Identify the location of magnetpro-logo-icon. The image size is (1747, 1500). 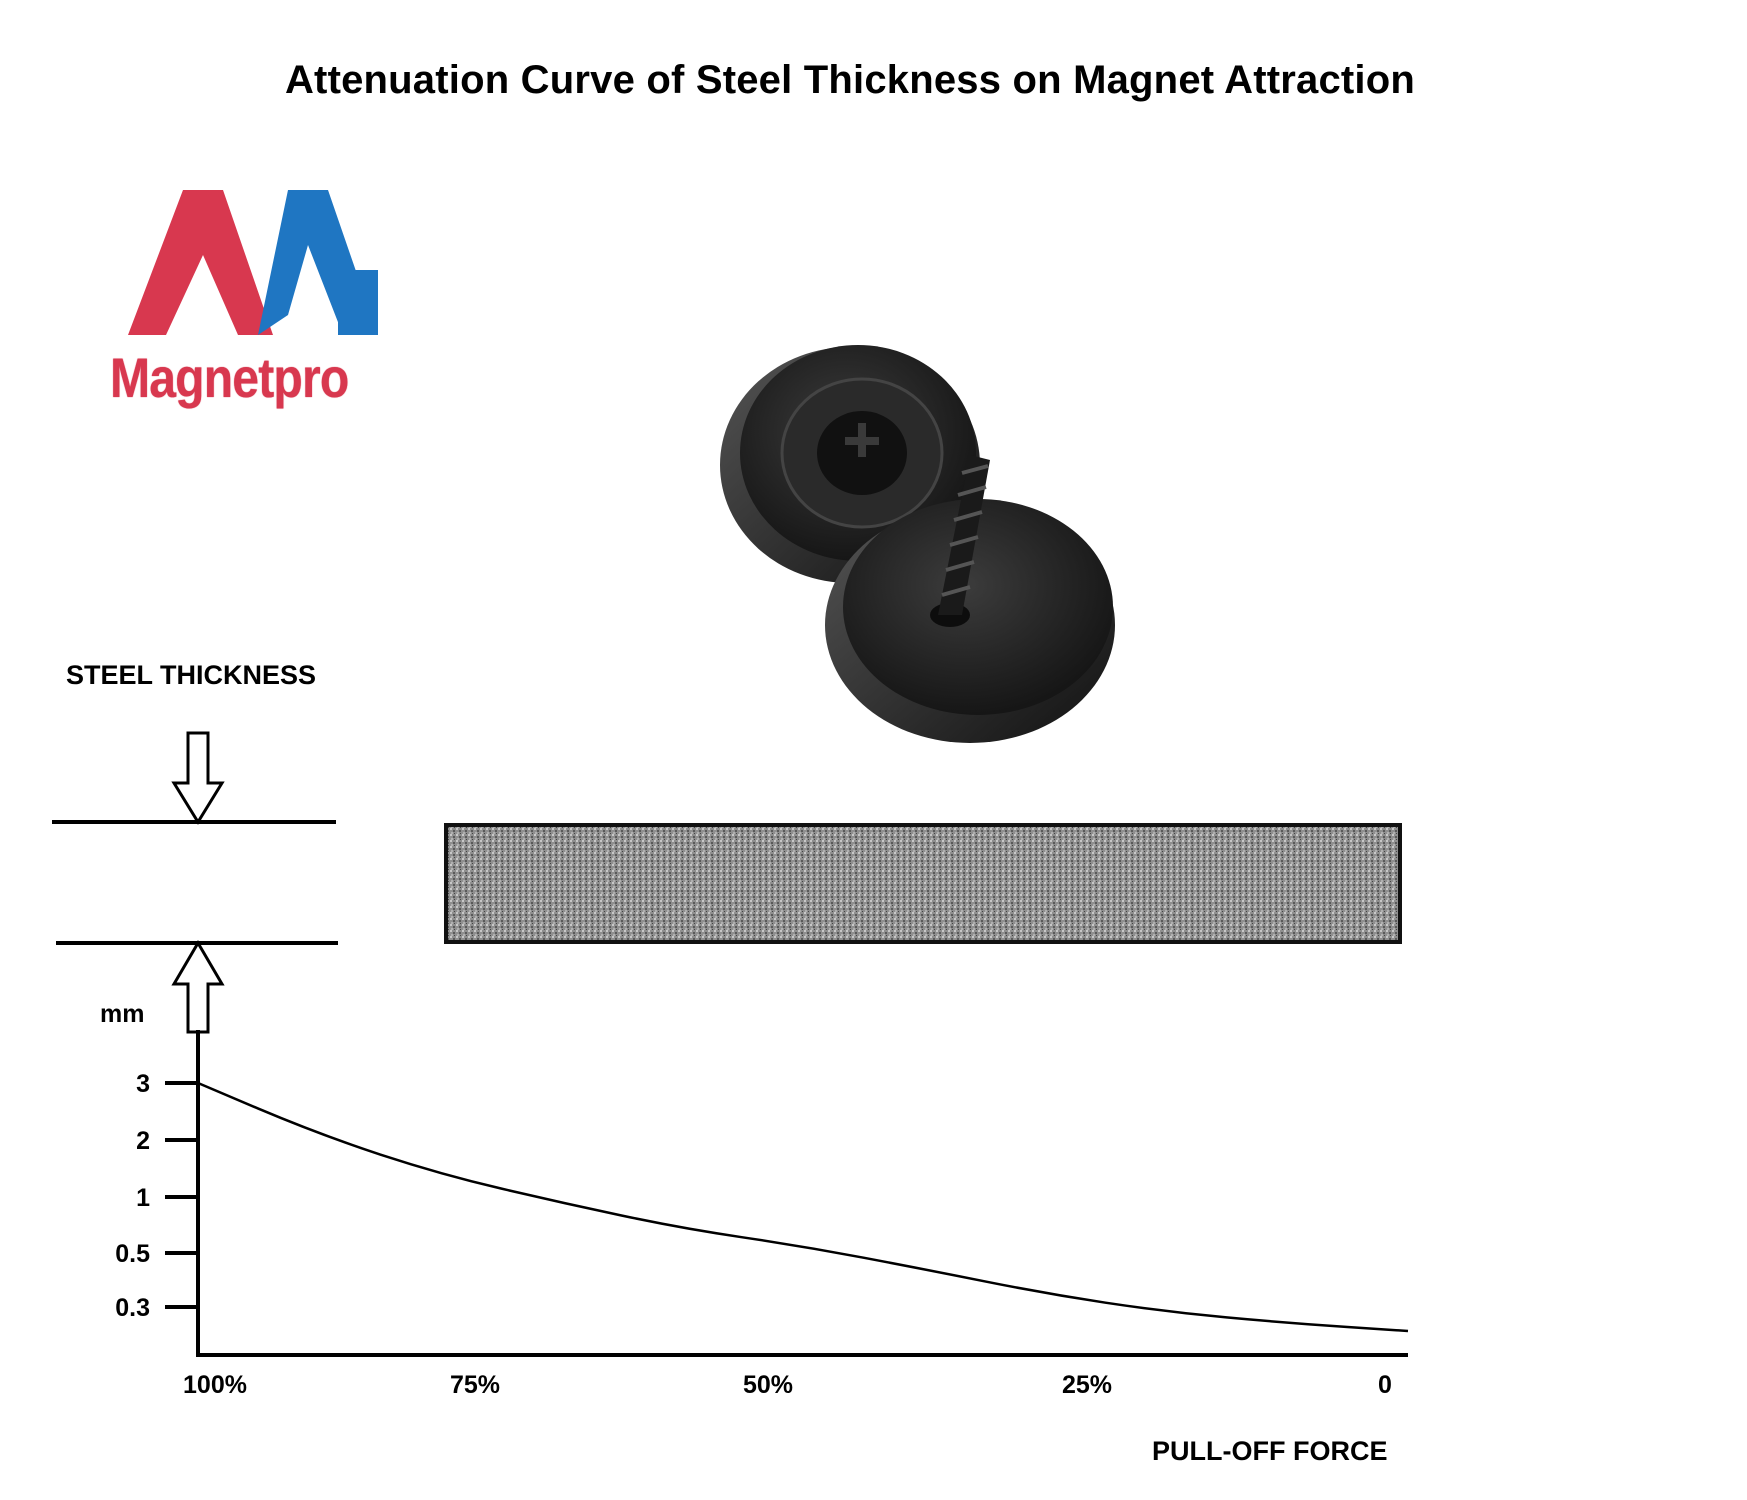
(253, 262).